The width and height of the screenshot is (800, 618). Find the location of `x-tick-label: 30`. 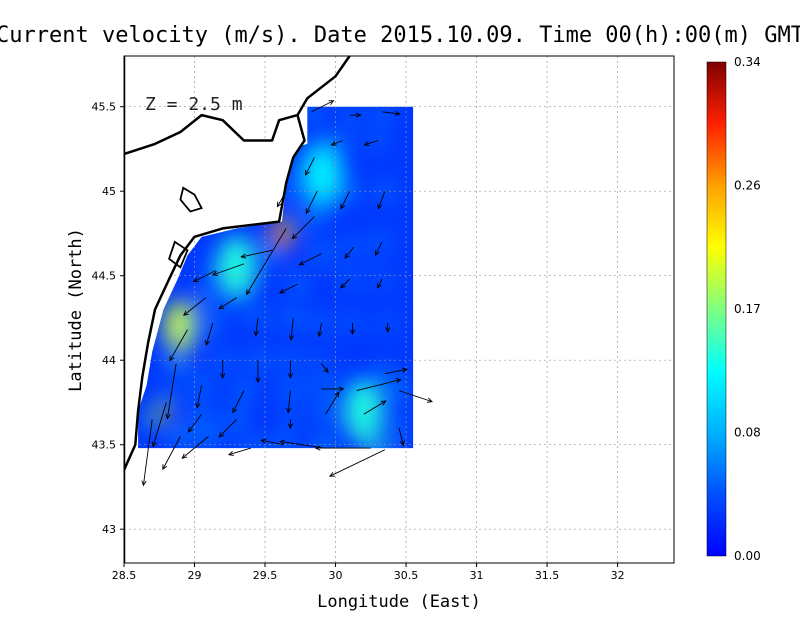

x-tick-label: 30 is located at coordinates (336, 575).